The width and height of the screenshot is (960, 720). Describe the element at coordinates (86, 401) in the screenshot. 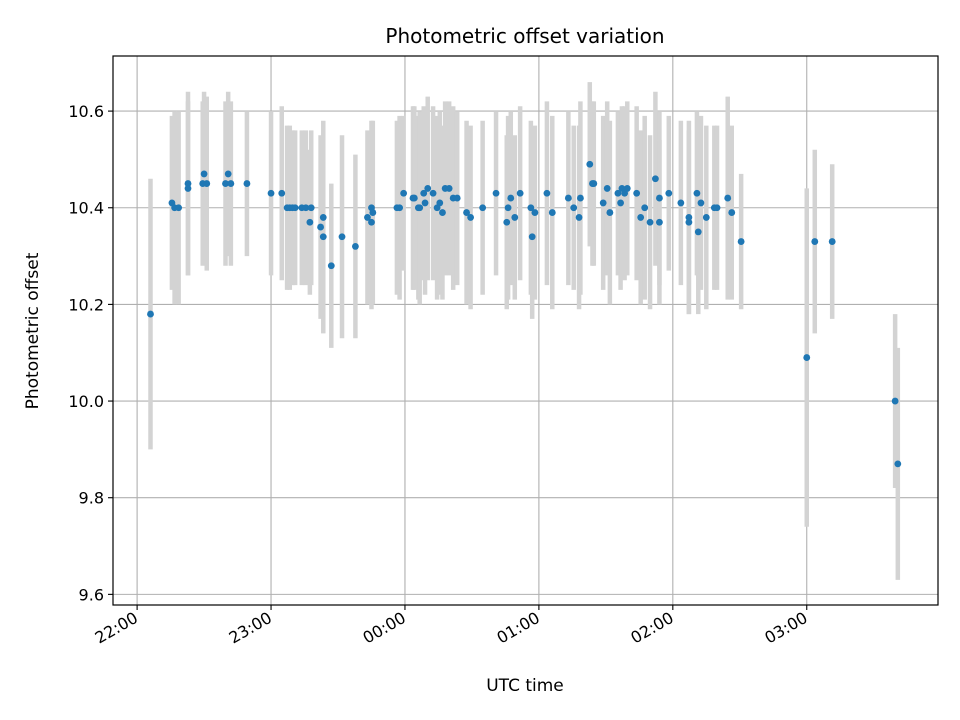

I see `y-tick-label: 10.0` at that location.